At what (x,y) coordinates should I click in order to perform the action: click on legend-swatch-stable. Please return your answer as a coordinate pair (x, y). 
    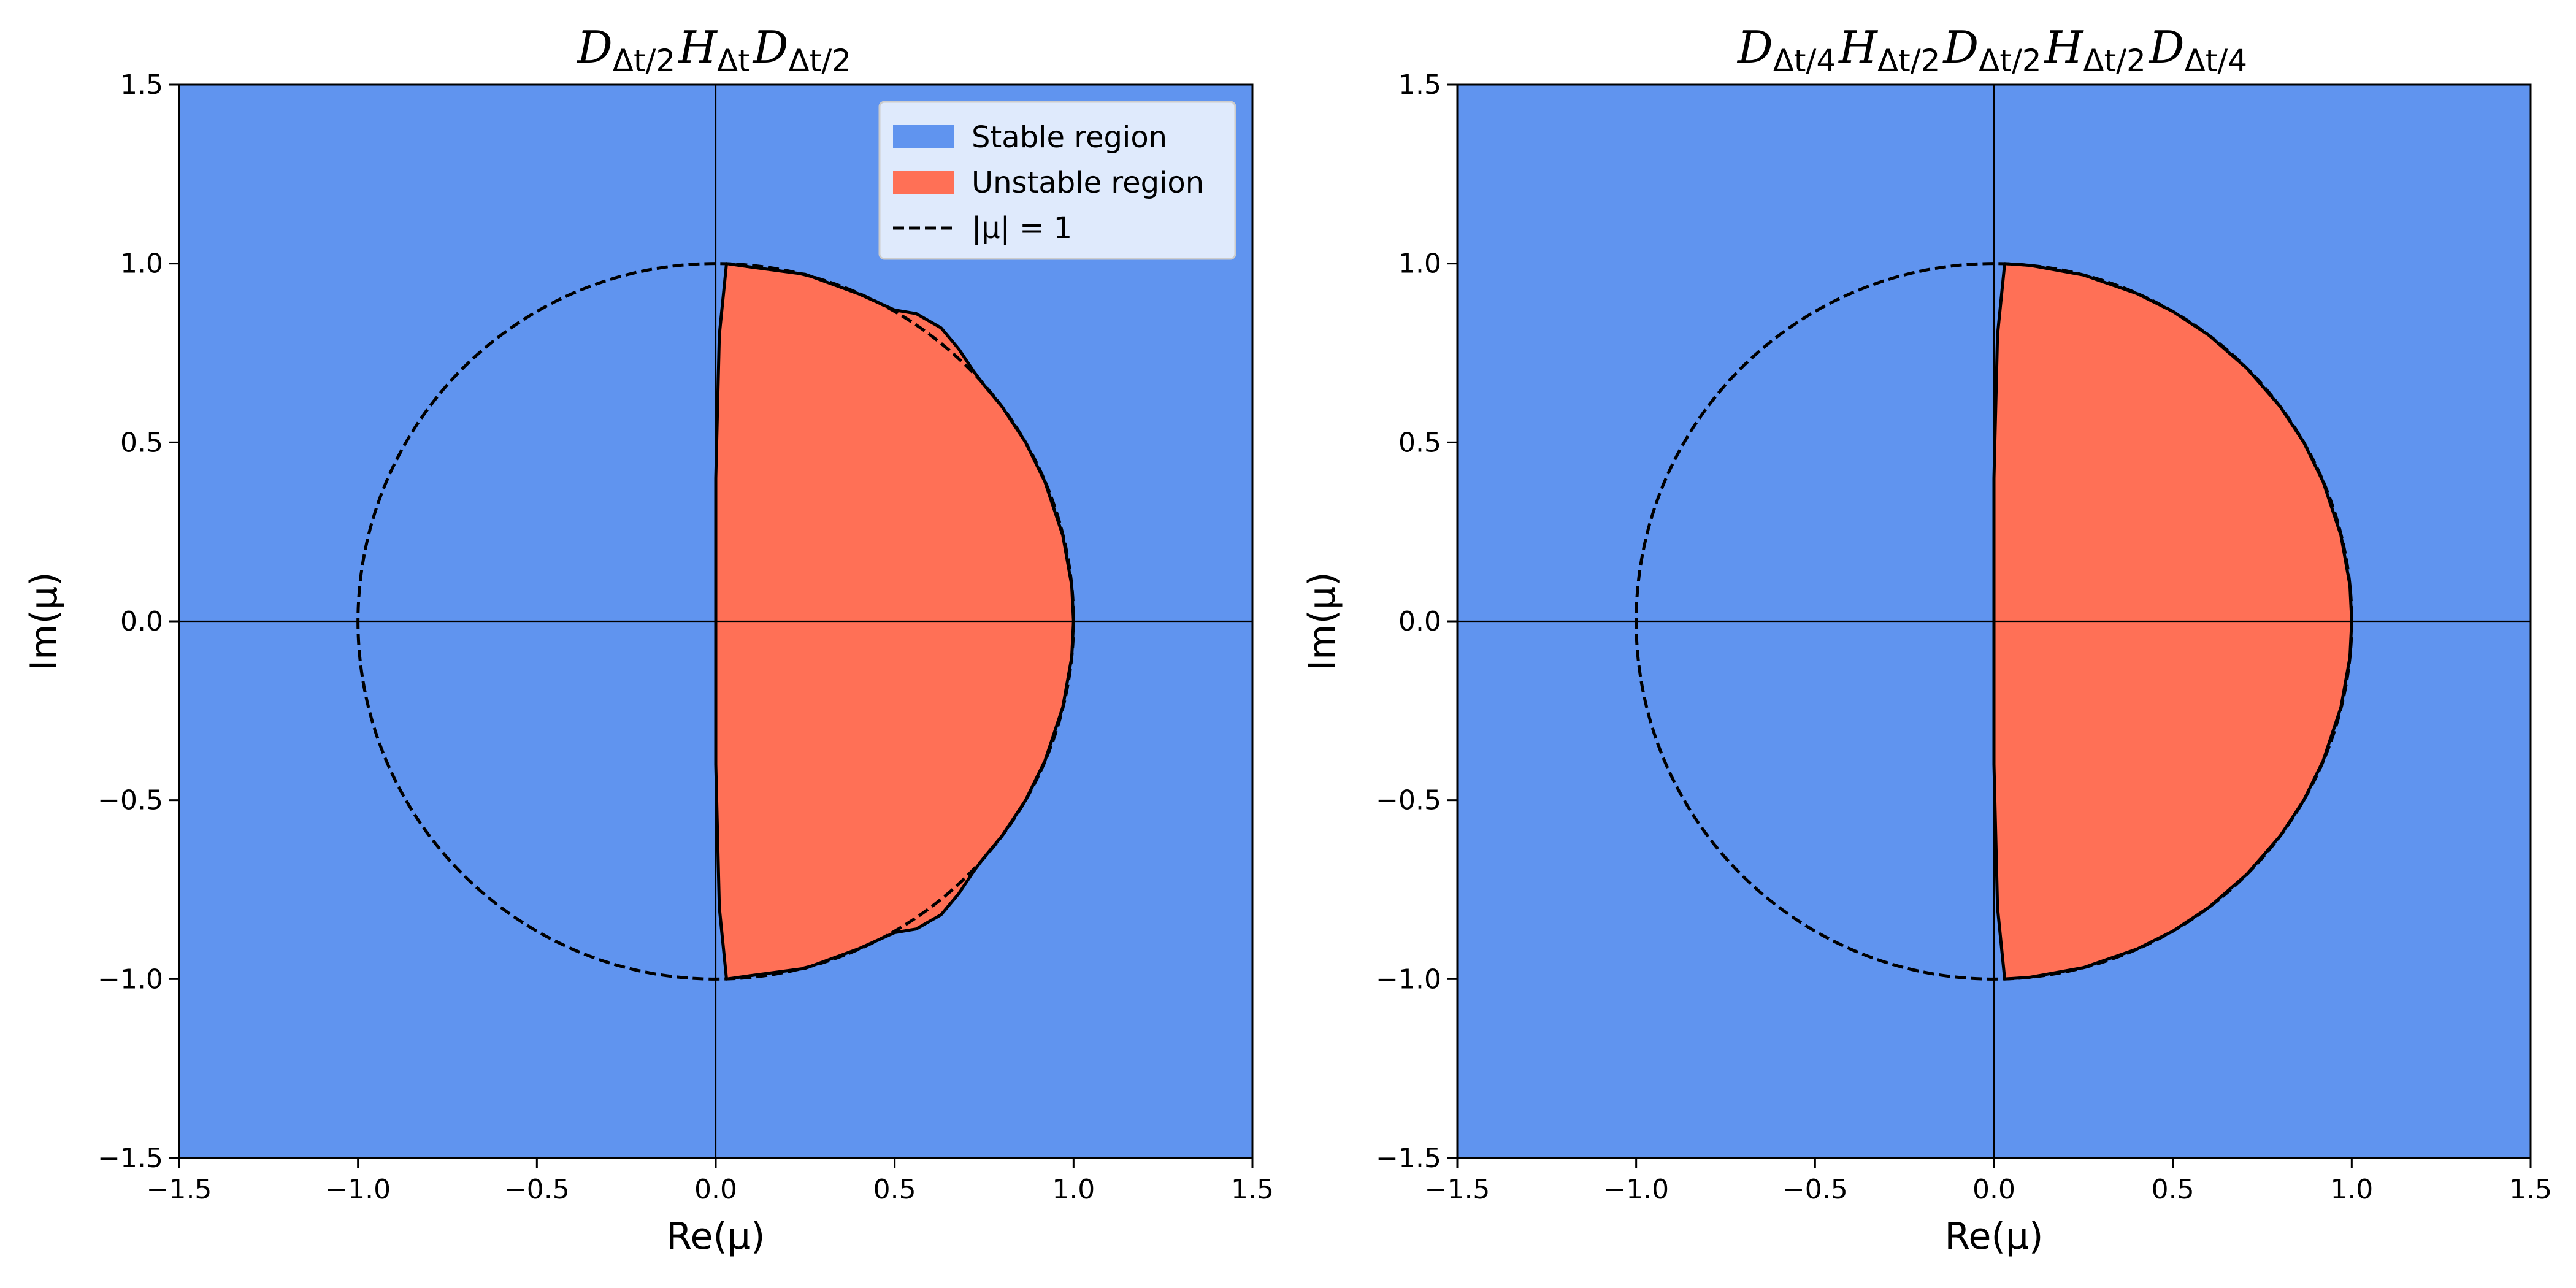
    Looking at the image, I should click on (923, 136).